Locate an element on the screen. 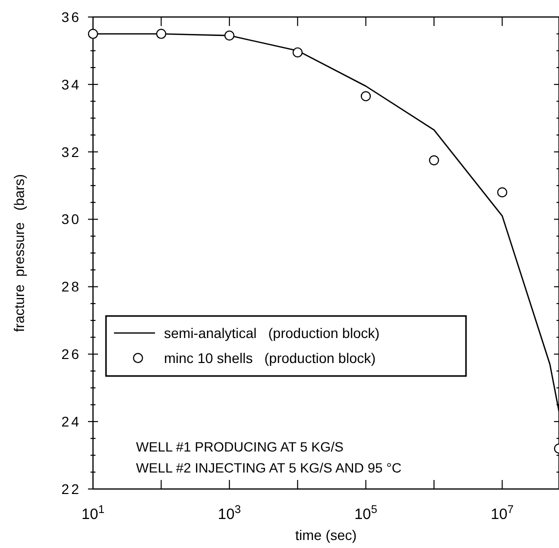  annotation: WELL #2 INJECTING AT 5 KG/S AND 95 °C is located at coordinates (269, 468).